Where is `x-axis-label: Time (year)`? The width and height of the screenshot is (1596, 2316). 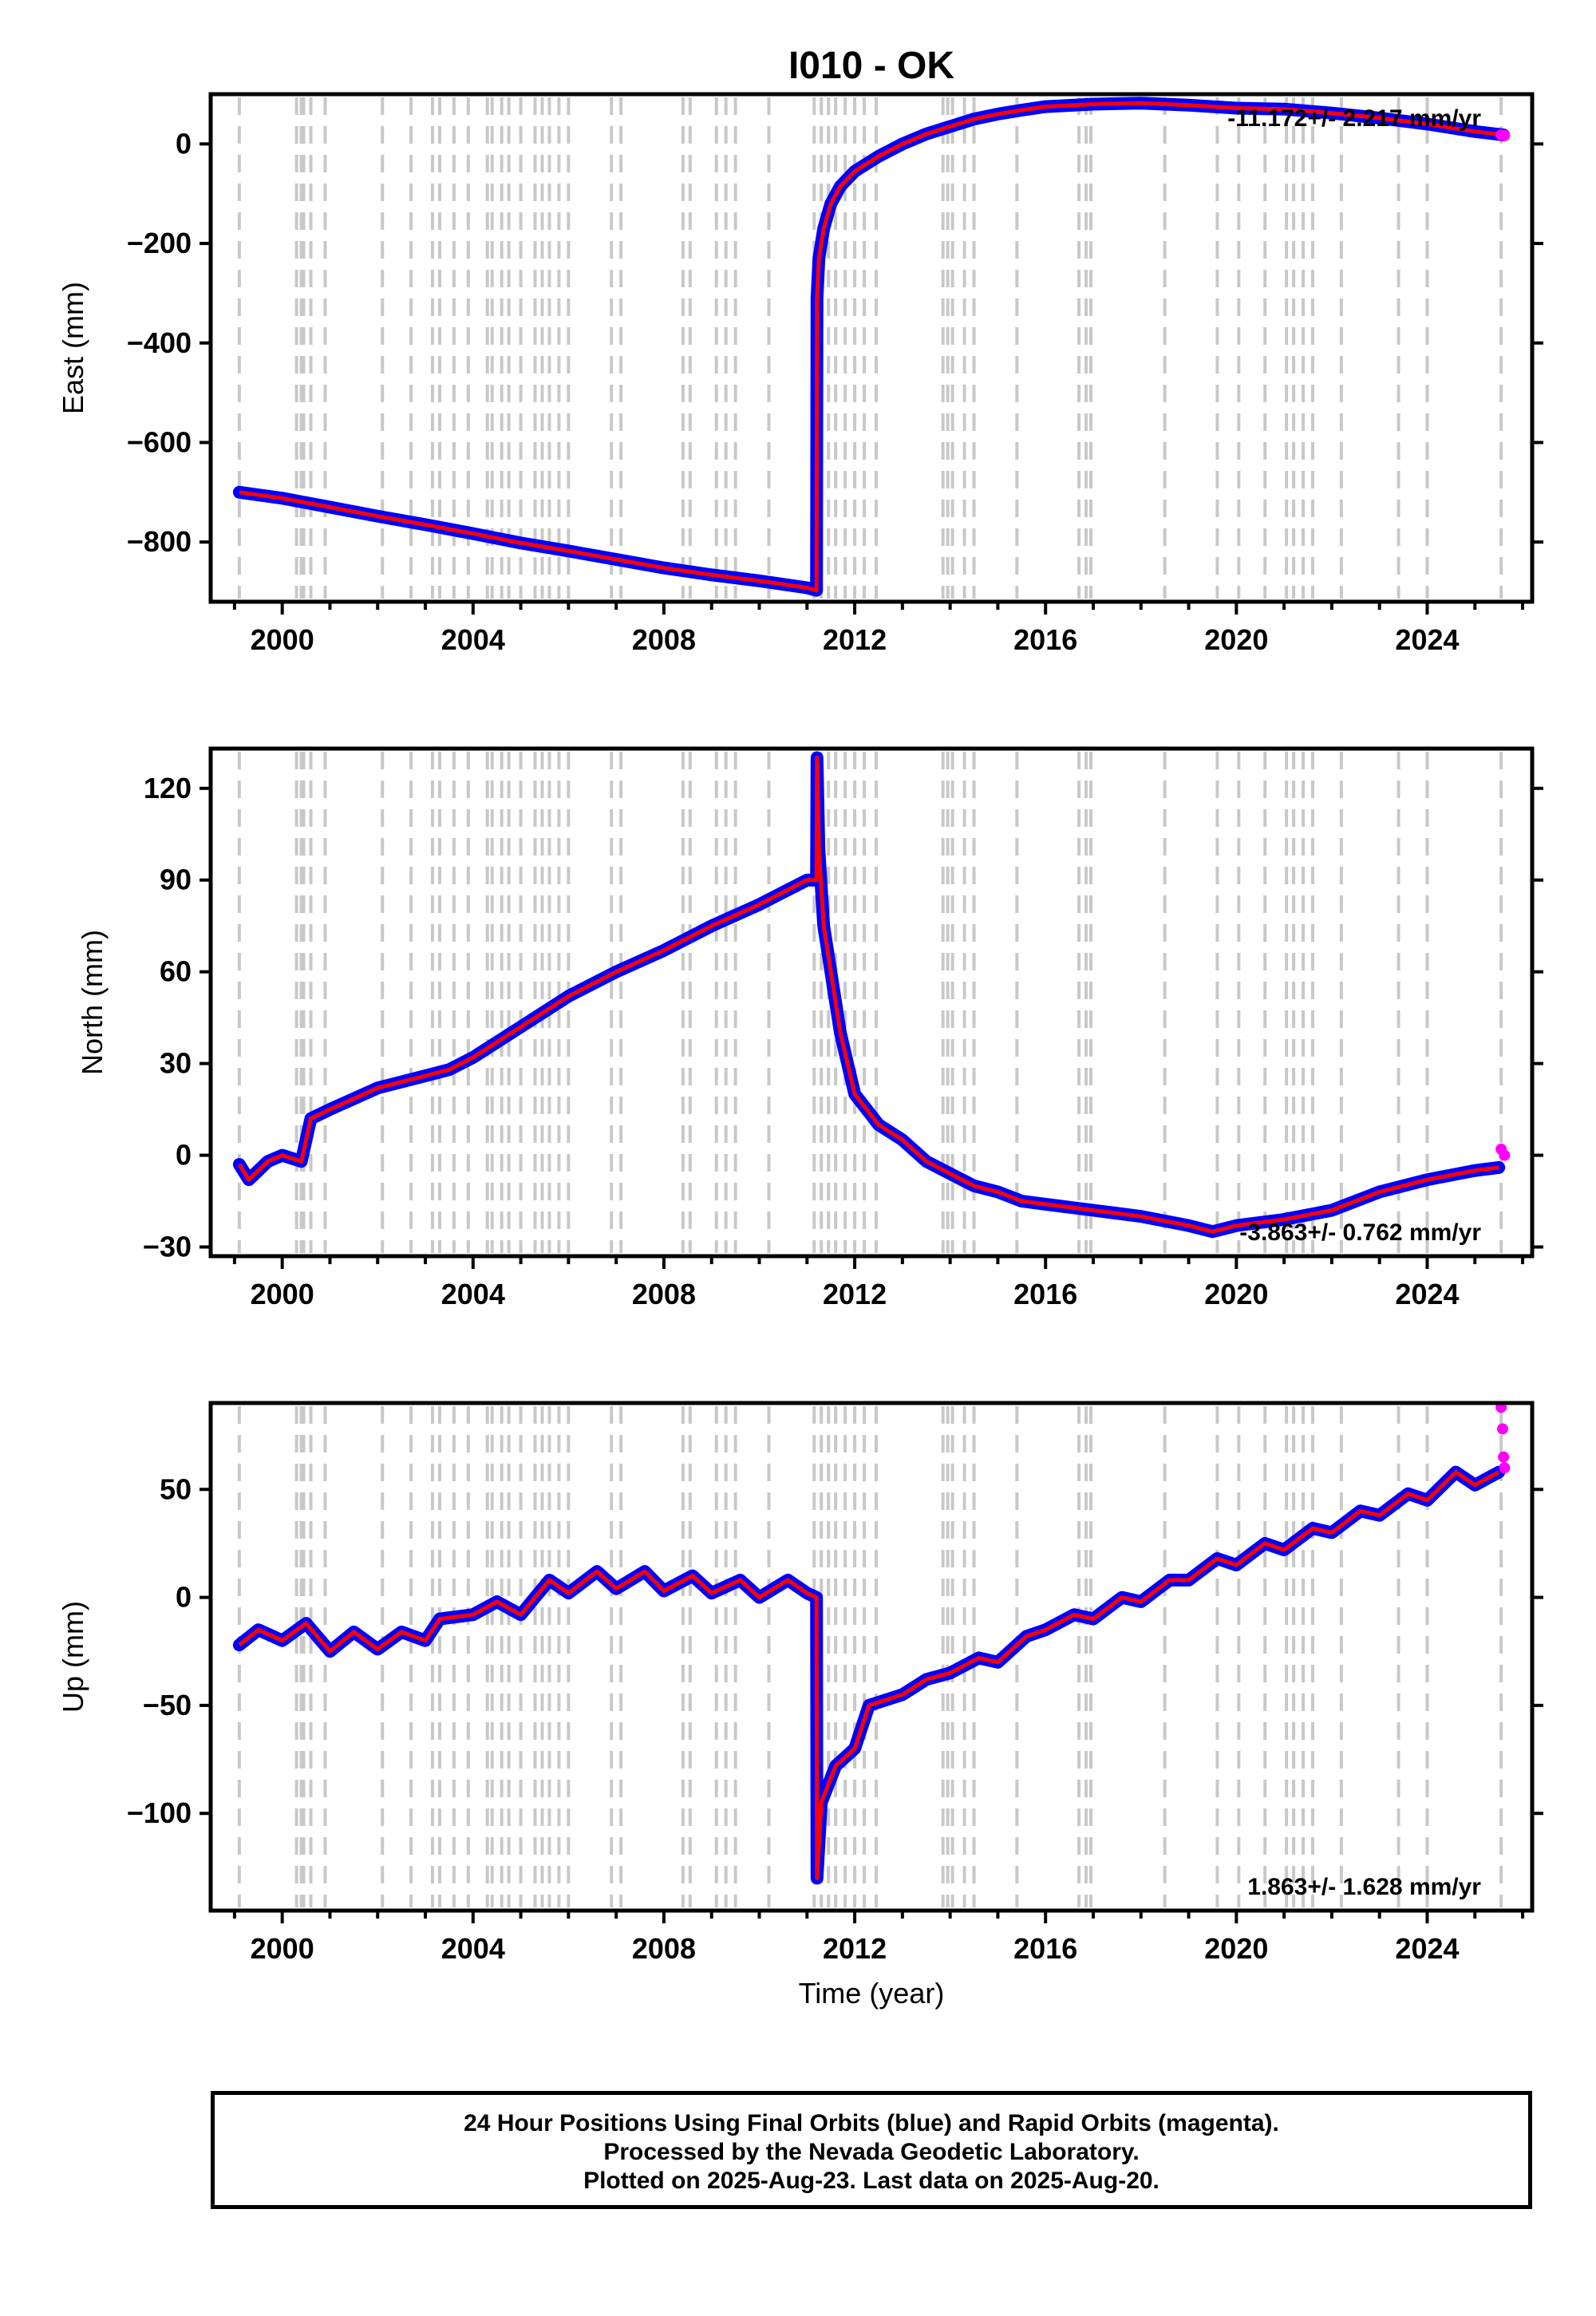
x-axis-label: Time (year) is located at coordinates (872, 1993).